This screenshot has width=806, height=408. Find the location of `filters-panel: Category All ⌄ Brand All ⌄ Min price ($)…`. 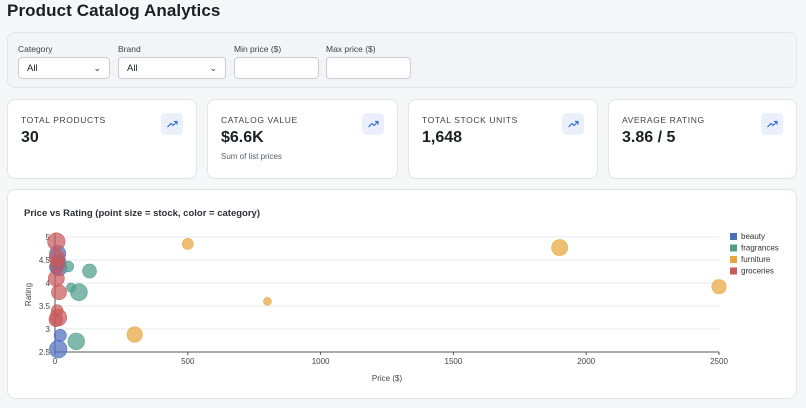

filters-panel: Category All ⌄ Brand All ⌄ Min price ($)… is located at coordinates (402, 60).